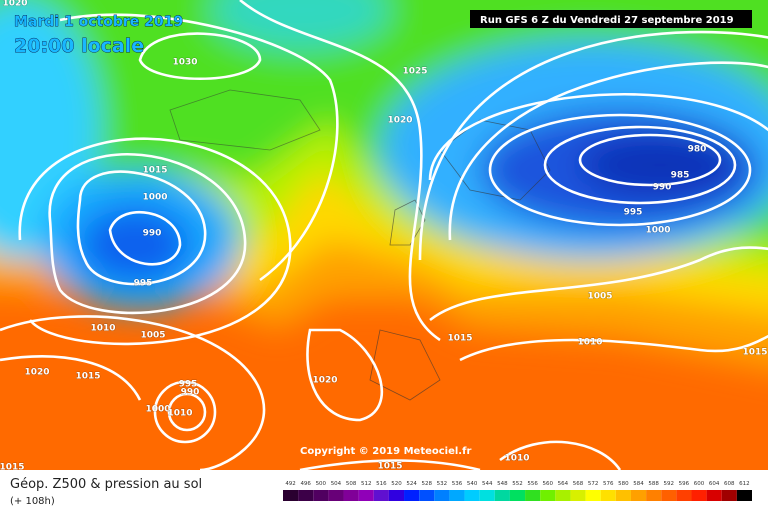 The image size is (768, 512). I want to click on colorbar-label: 608, so click(729, 484).